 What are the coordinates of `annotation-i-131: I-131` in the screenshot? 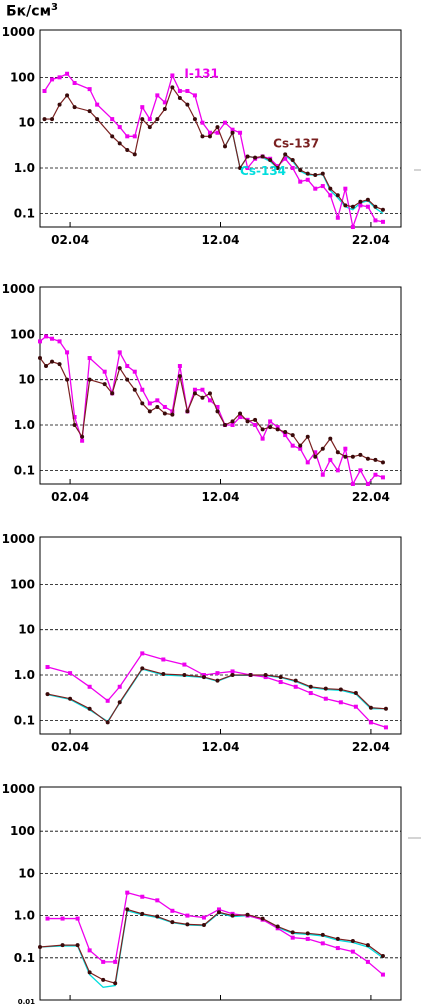 It's located at (201, 73).